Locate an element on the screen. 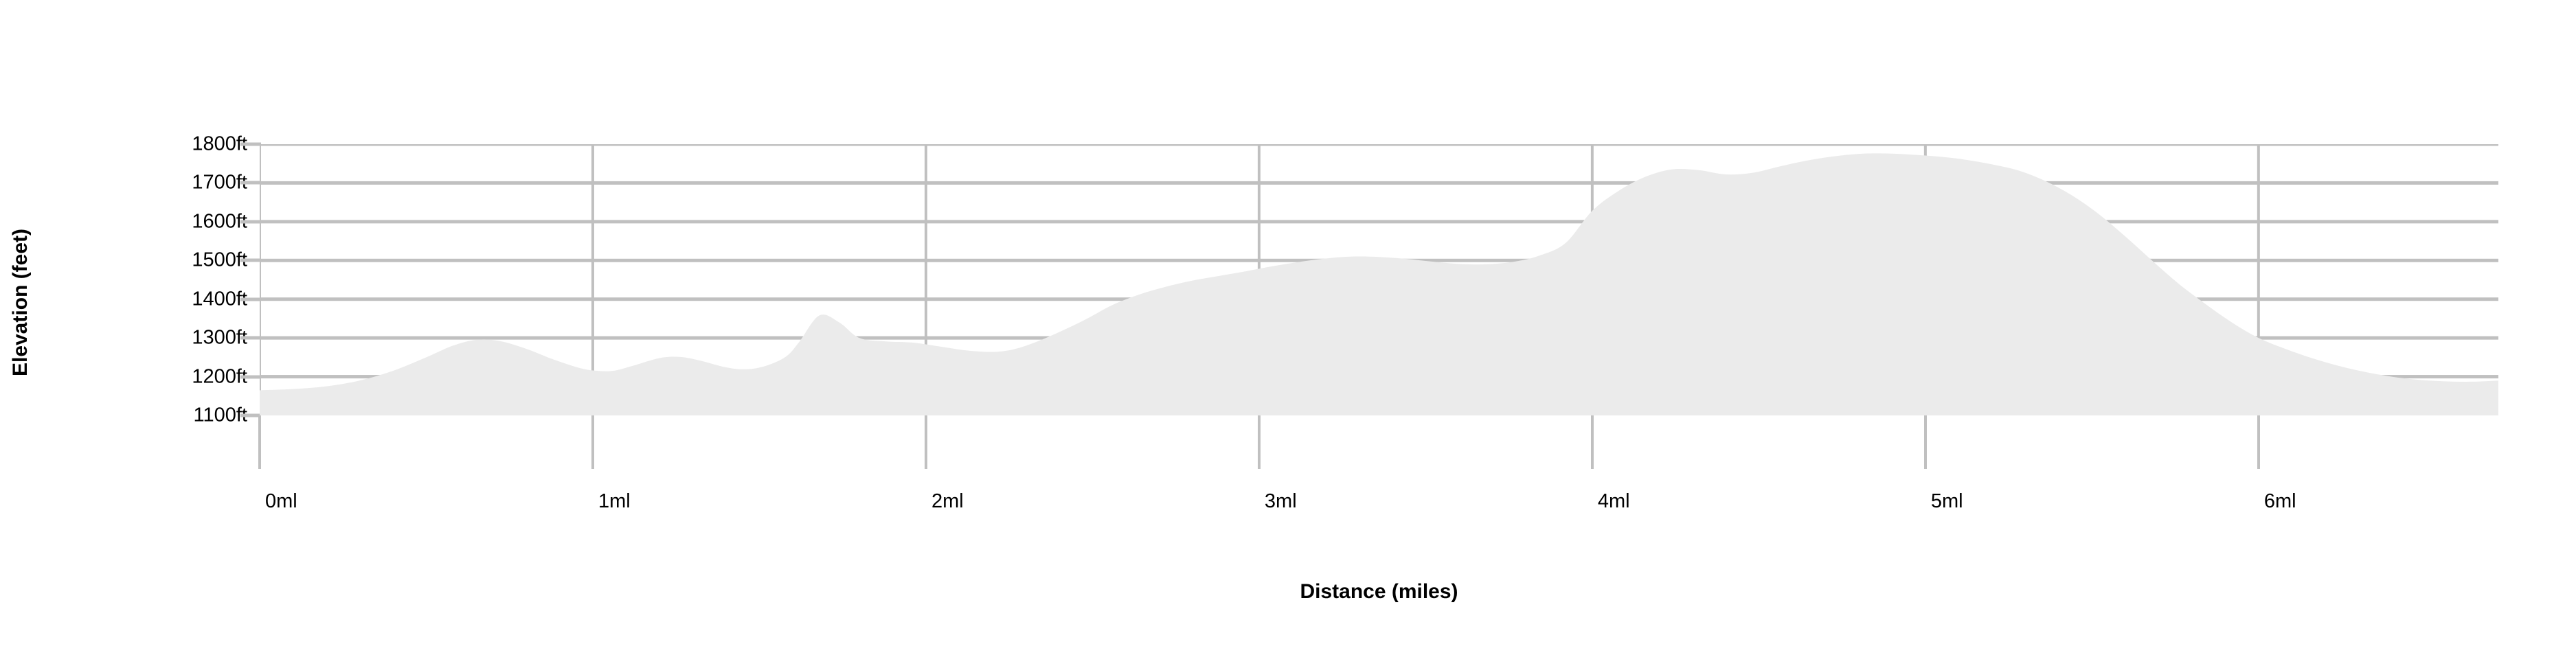 The image size is (2576, 653). x-axis-tick-label: 1ml is located at coordinates (614, 501).